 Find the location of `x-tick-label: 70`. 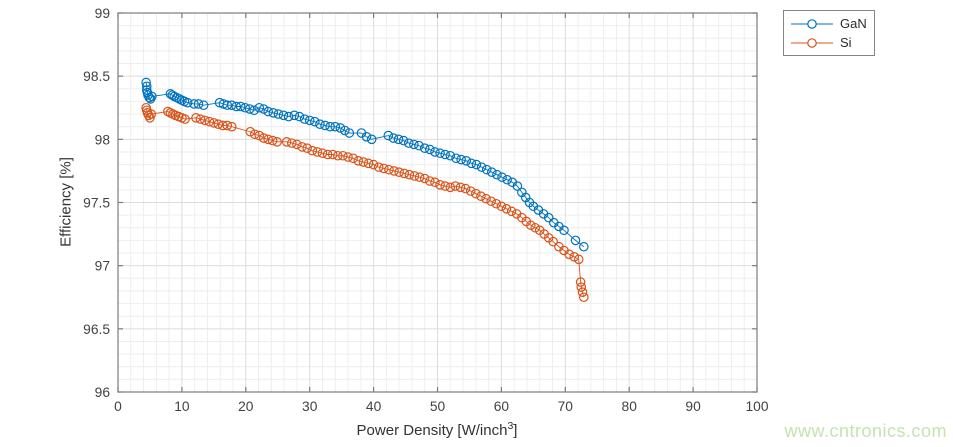

x-tick-label: 70 is located at coordinates (566, 406).